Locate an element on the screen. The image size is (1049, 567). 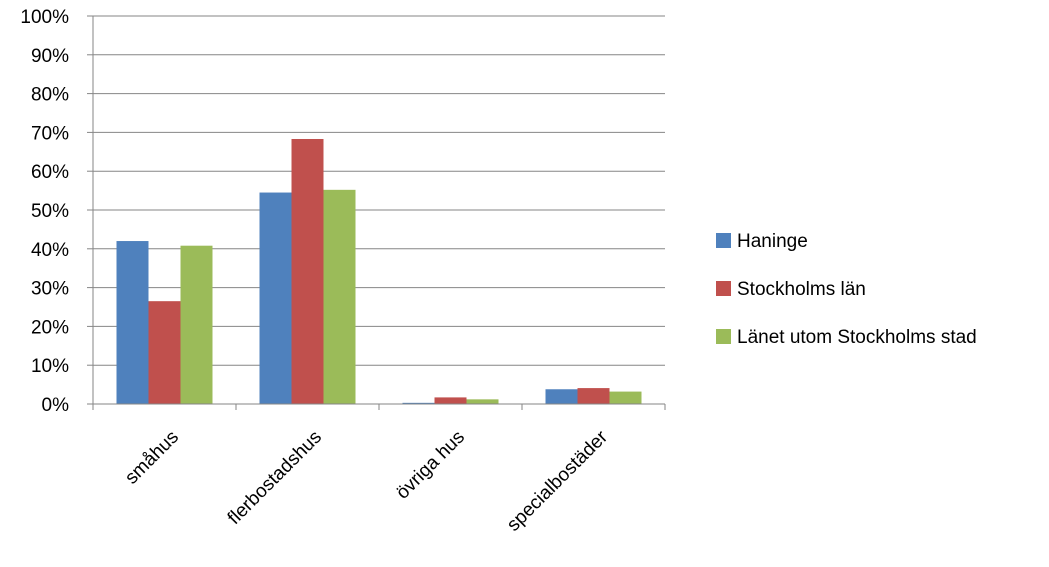
legend-label: Stockholms län is located at coordinates (801, 289).